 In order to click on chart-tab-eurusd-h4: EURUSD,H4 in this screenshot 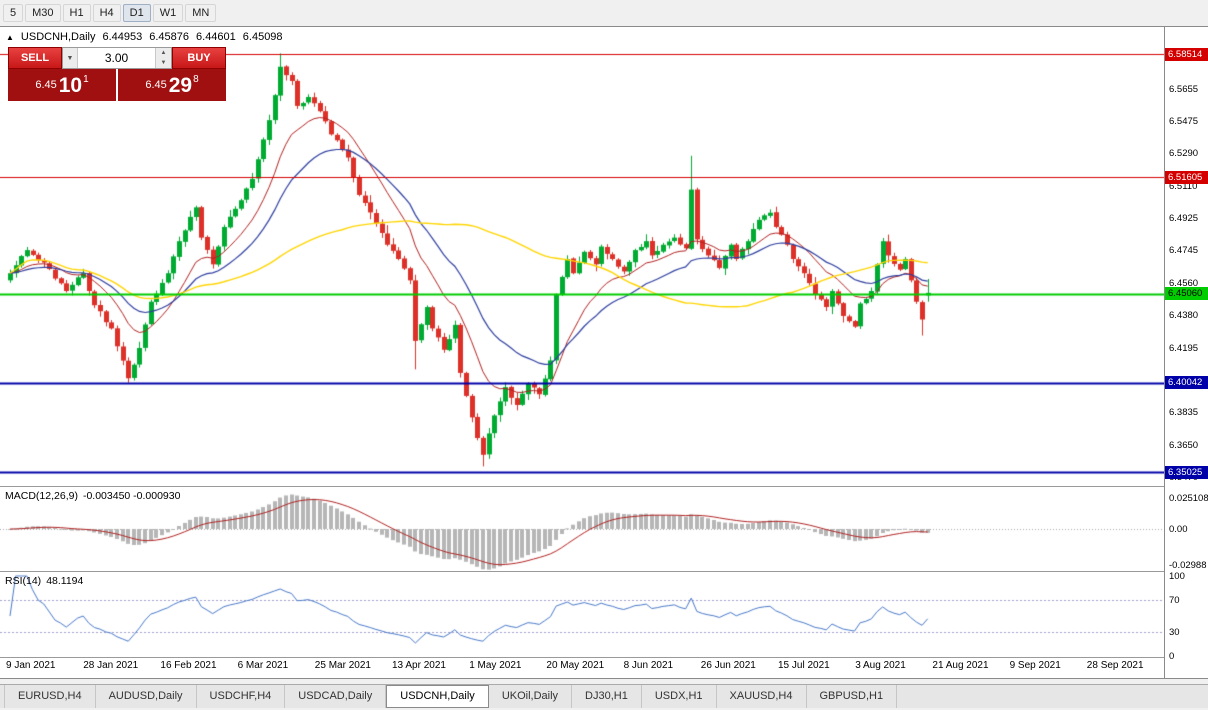, I will do `click(50, 696)`.